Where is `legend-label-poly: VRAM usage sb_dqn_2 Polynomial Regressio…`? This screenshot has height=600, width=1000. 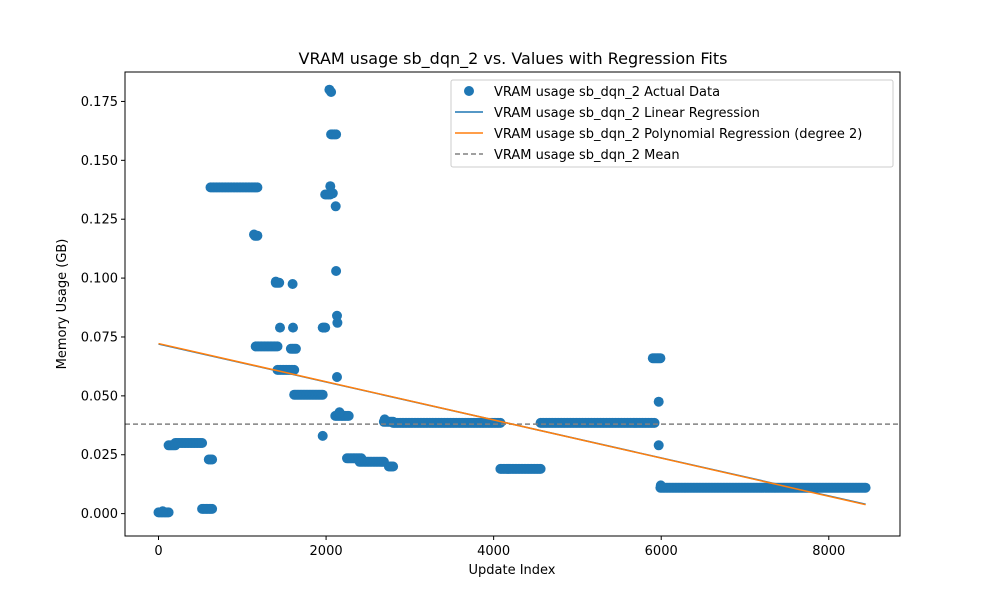
legend-label-poly: VRAM usage sb_dqn_2 Polynomial Regressio… is located at coordinates (678, 134).